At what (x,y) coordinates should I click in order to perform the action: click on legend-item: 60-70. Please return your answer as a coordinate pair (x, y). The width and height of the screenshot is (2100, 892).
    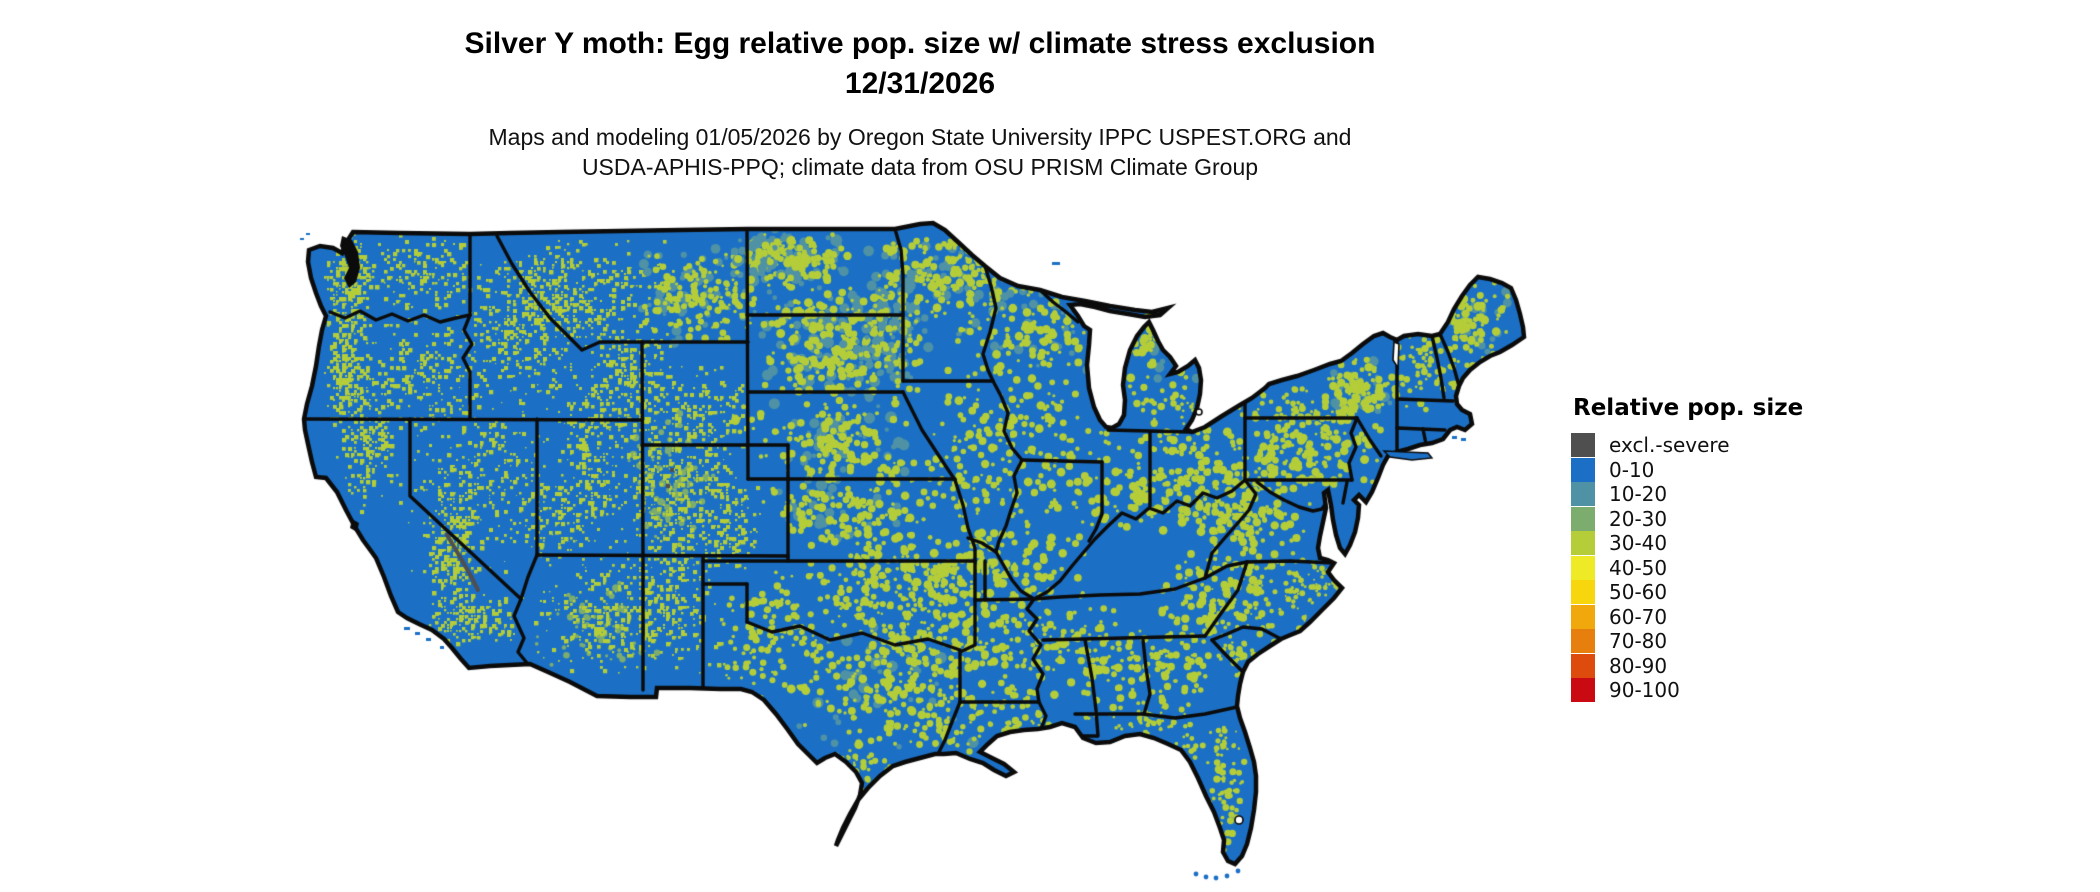
    Looking at the image, I should click on (1721, 617).